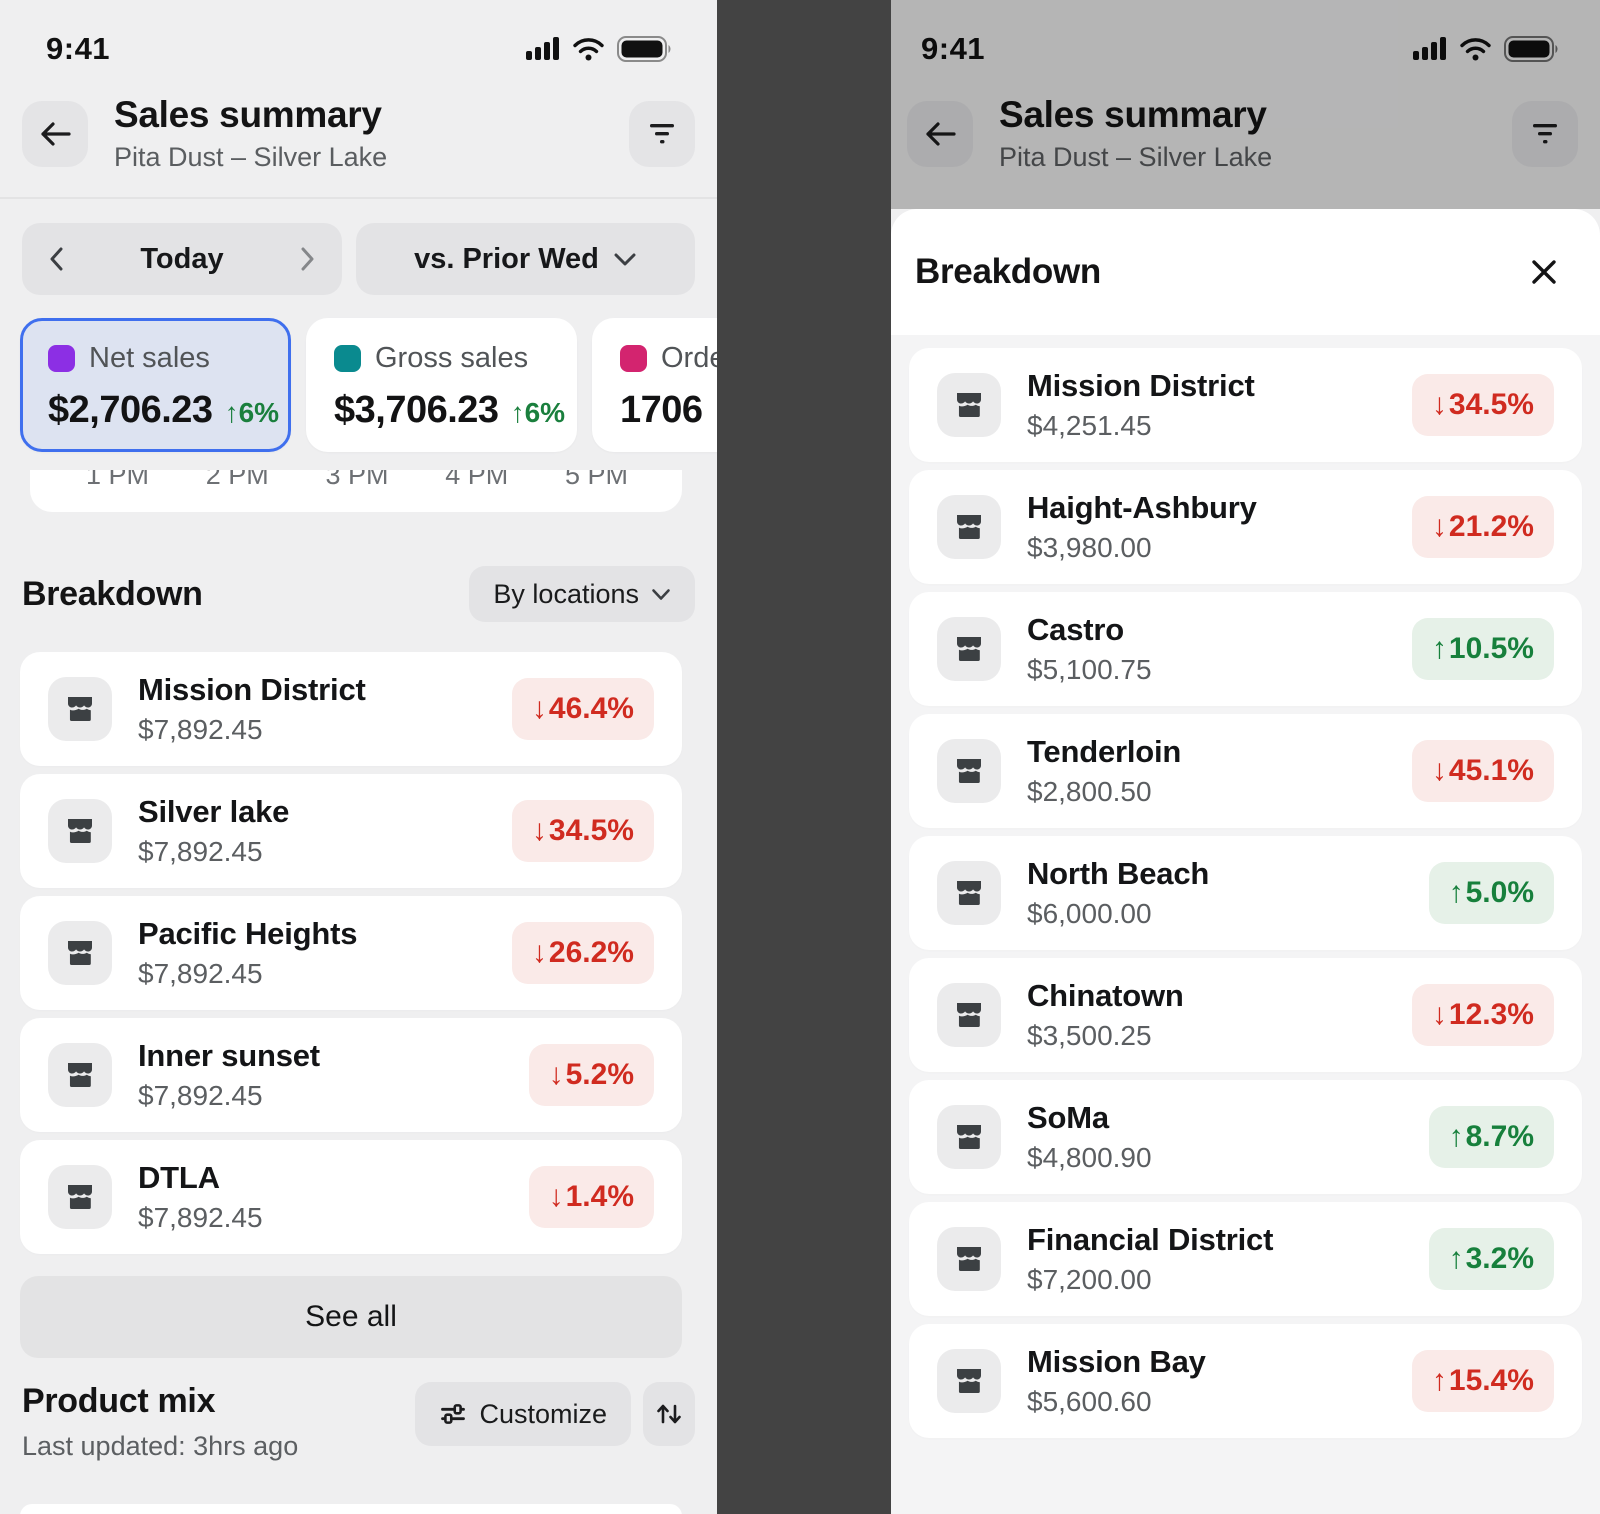 The height and width of the screenshot is (1514, 1600). Describe the element at coordinates (1245, 1137) in the screenshot. I see `location-row: SoMa $4,800.90 ↑ 8.7%` at that location.